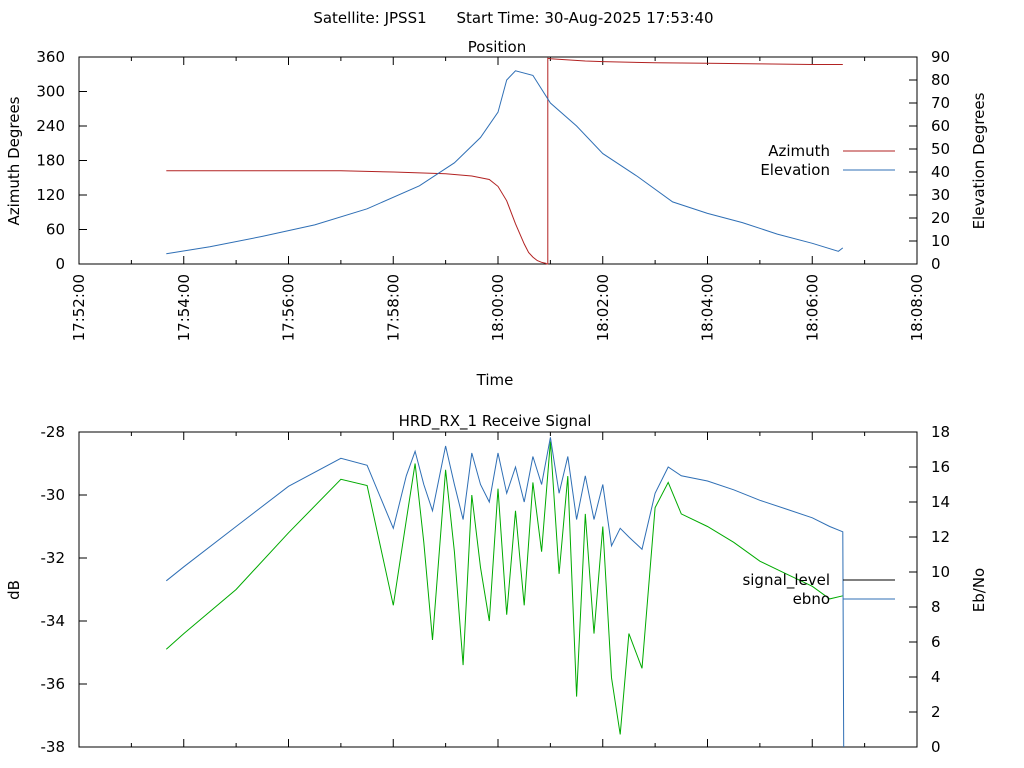 The width and height of the screenshot is (1024, 768). What do you see at coordinates (940, 195) in the screenshot?
I see `y2-tick-label: 30` at bounding box center [940, 195].